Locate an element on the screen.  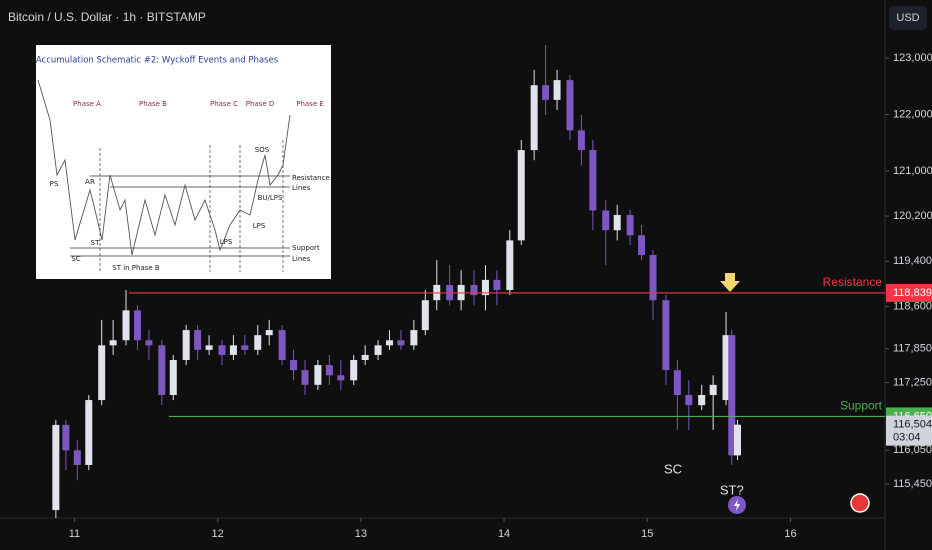
line-label: Support is located at coordinates (306, 248).